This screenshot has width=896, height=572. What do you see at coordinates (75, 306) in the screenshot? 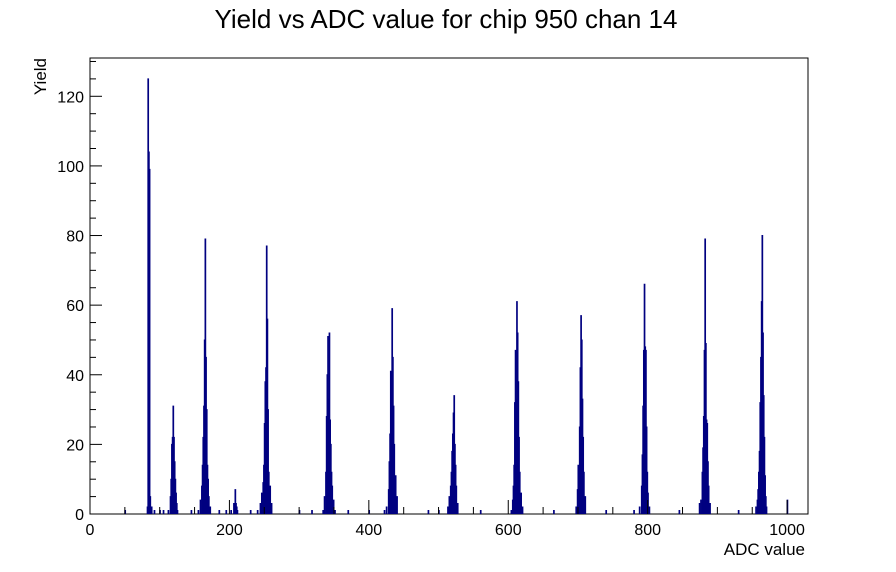
I see `y-tick-label: 60` at bounding box center [75, 306].